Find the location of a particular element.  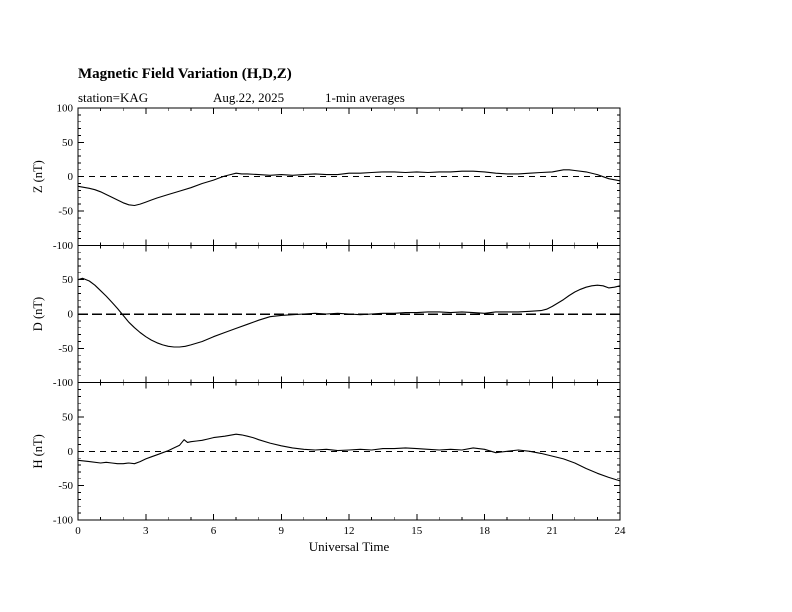

d-axis-label: D (nT) is located at coordinates (38, 314).